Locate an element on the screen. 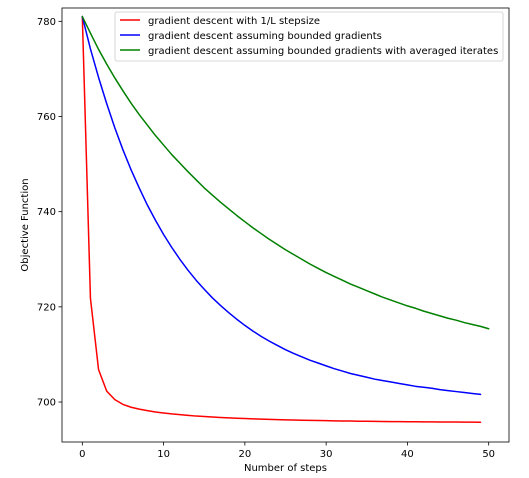 This screenshot has width=529, height=478. x-tick-label: 50 is located at coordinates (488, 454).